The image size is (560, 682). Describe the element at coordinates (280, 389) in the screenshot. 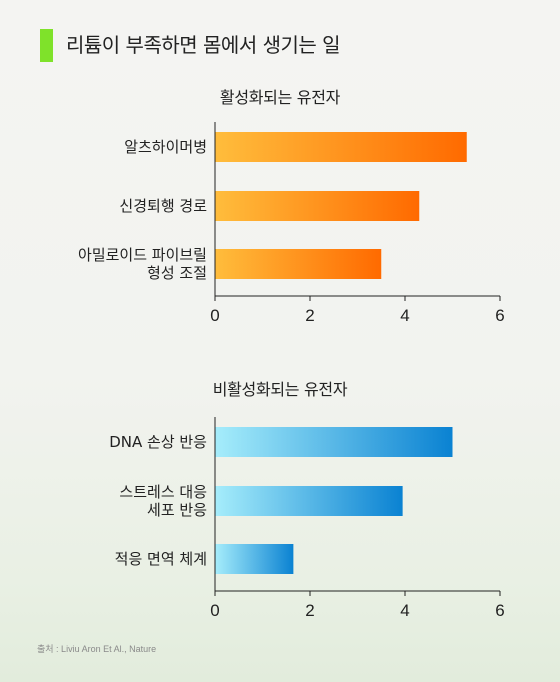

I see `chart-title-deactivated: 비활성화되는 유전자` at that location.